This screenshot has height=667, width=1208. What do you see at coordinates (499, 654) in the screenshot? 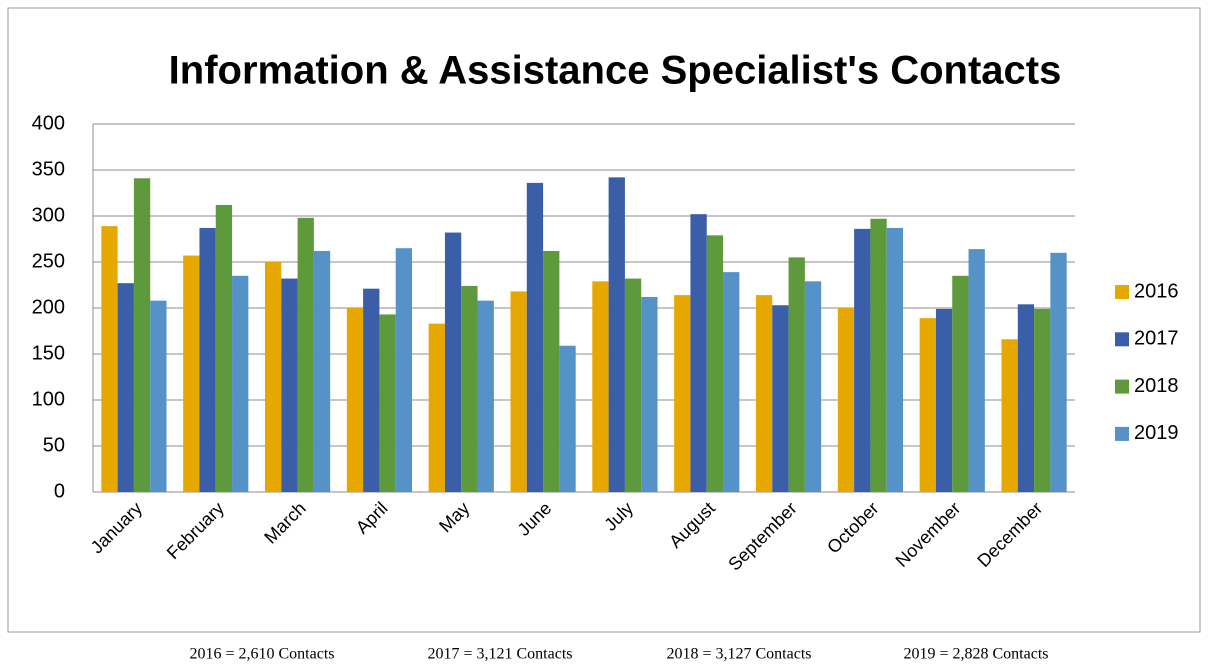
I see `footnote: 2017 = 3,121 Contacts` at bounding box center [499, 654].